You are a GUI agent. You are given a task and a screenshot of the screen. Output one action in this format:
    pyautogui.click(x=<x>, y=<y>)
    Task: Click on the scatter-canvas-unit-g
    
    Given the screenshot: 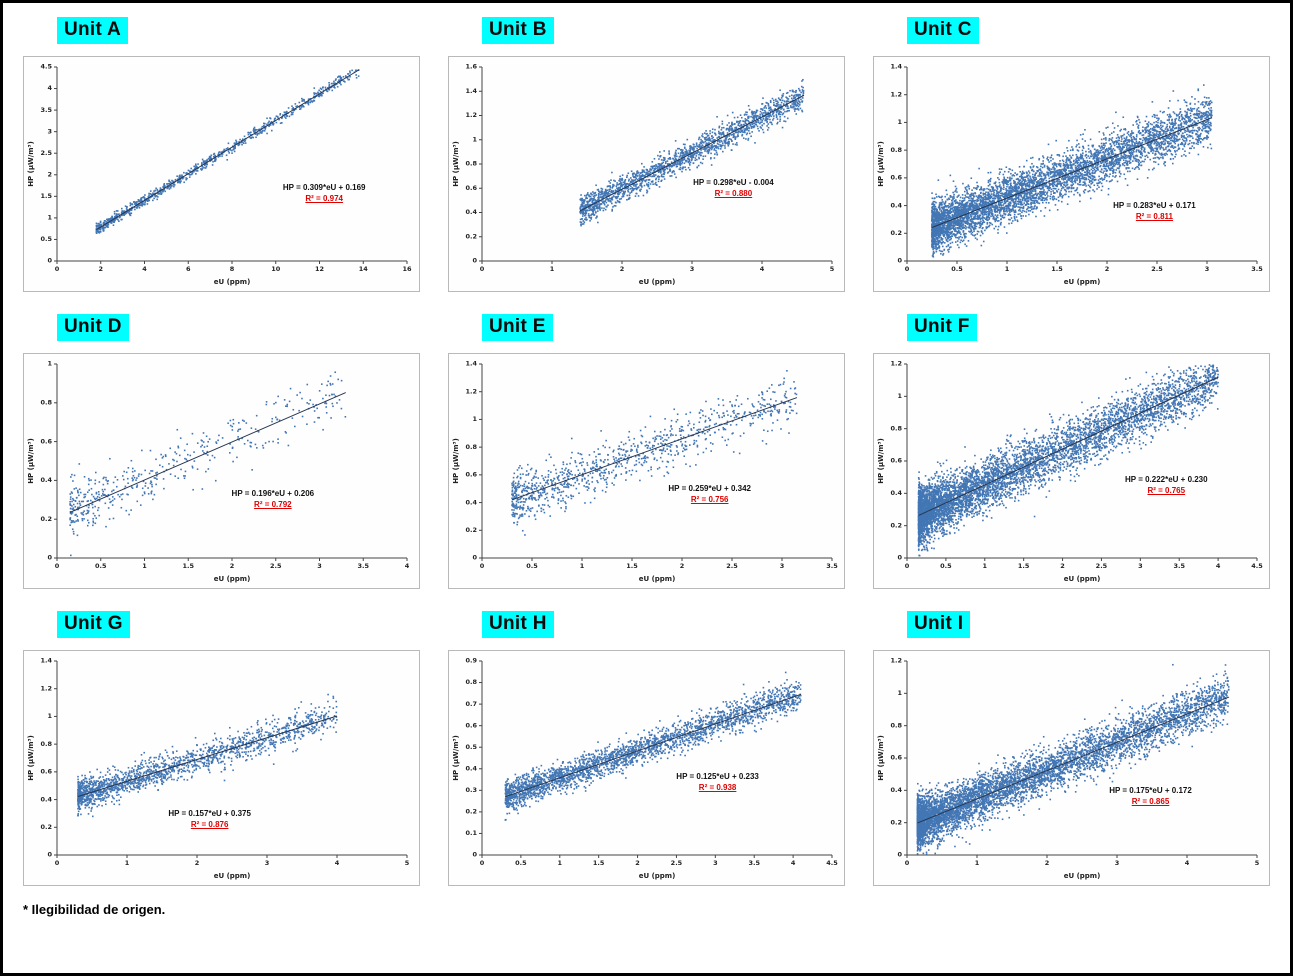 What is the action you would take?
    pyautogui.click(x=221, y=768)
    